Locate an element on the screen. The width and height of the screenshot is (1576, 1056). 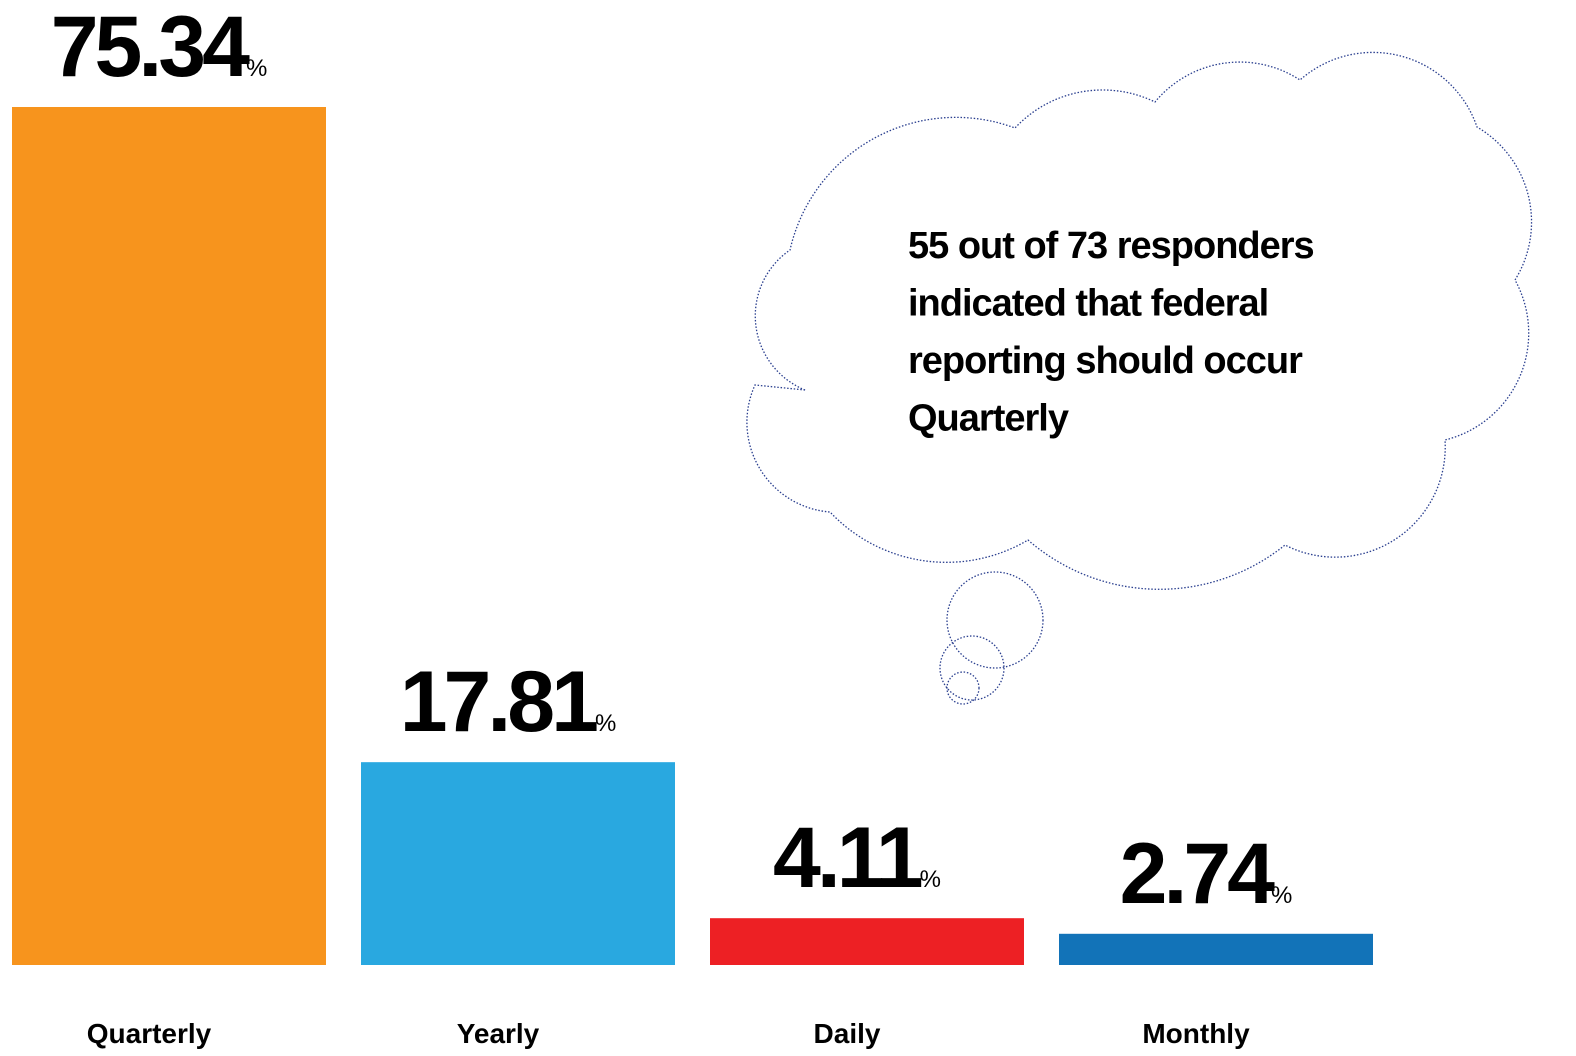
x-tick-label: Daily is located at coordinates (847, 1033).